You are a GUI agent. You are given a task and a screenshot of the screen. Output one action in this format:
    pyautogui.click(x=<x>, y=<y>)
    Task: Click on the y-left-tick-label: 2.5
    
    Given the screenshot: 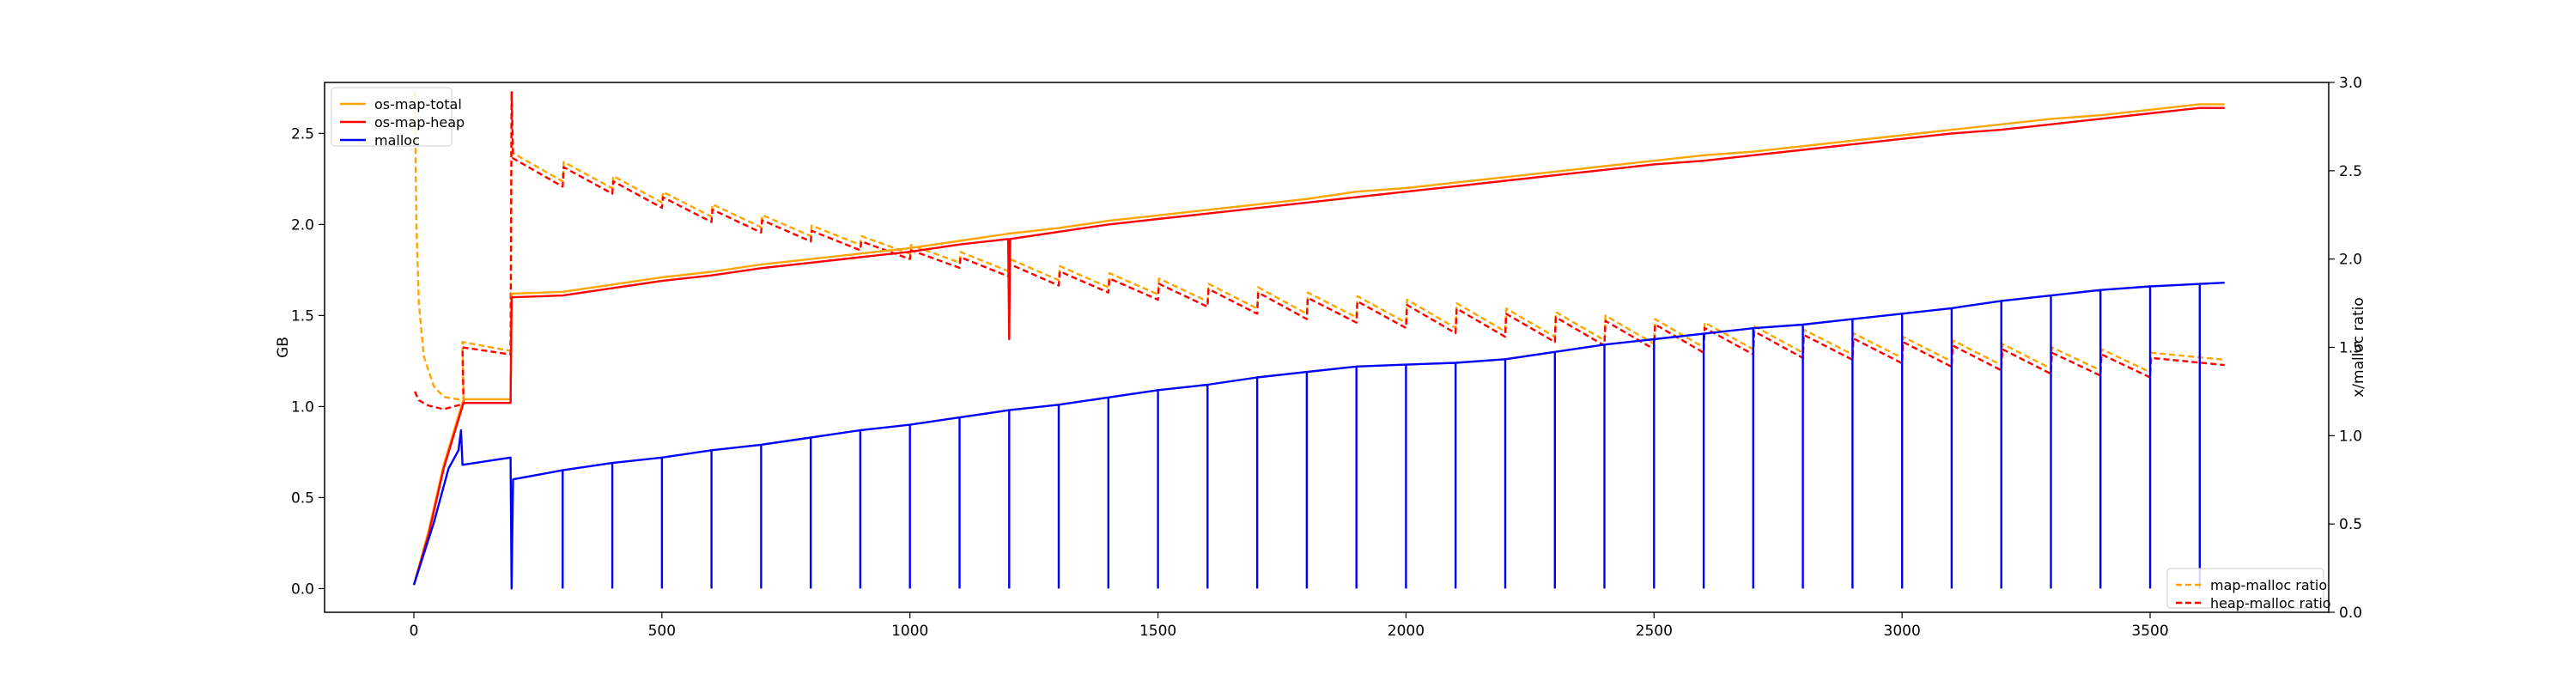 What is the action you would take?
    pyautogui.click(x=302, y=134)
    